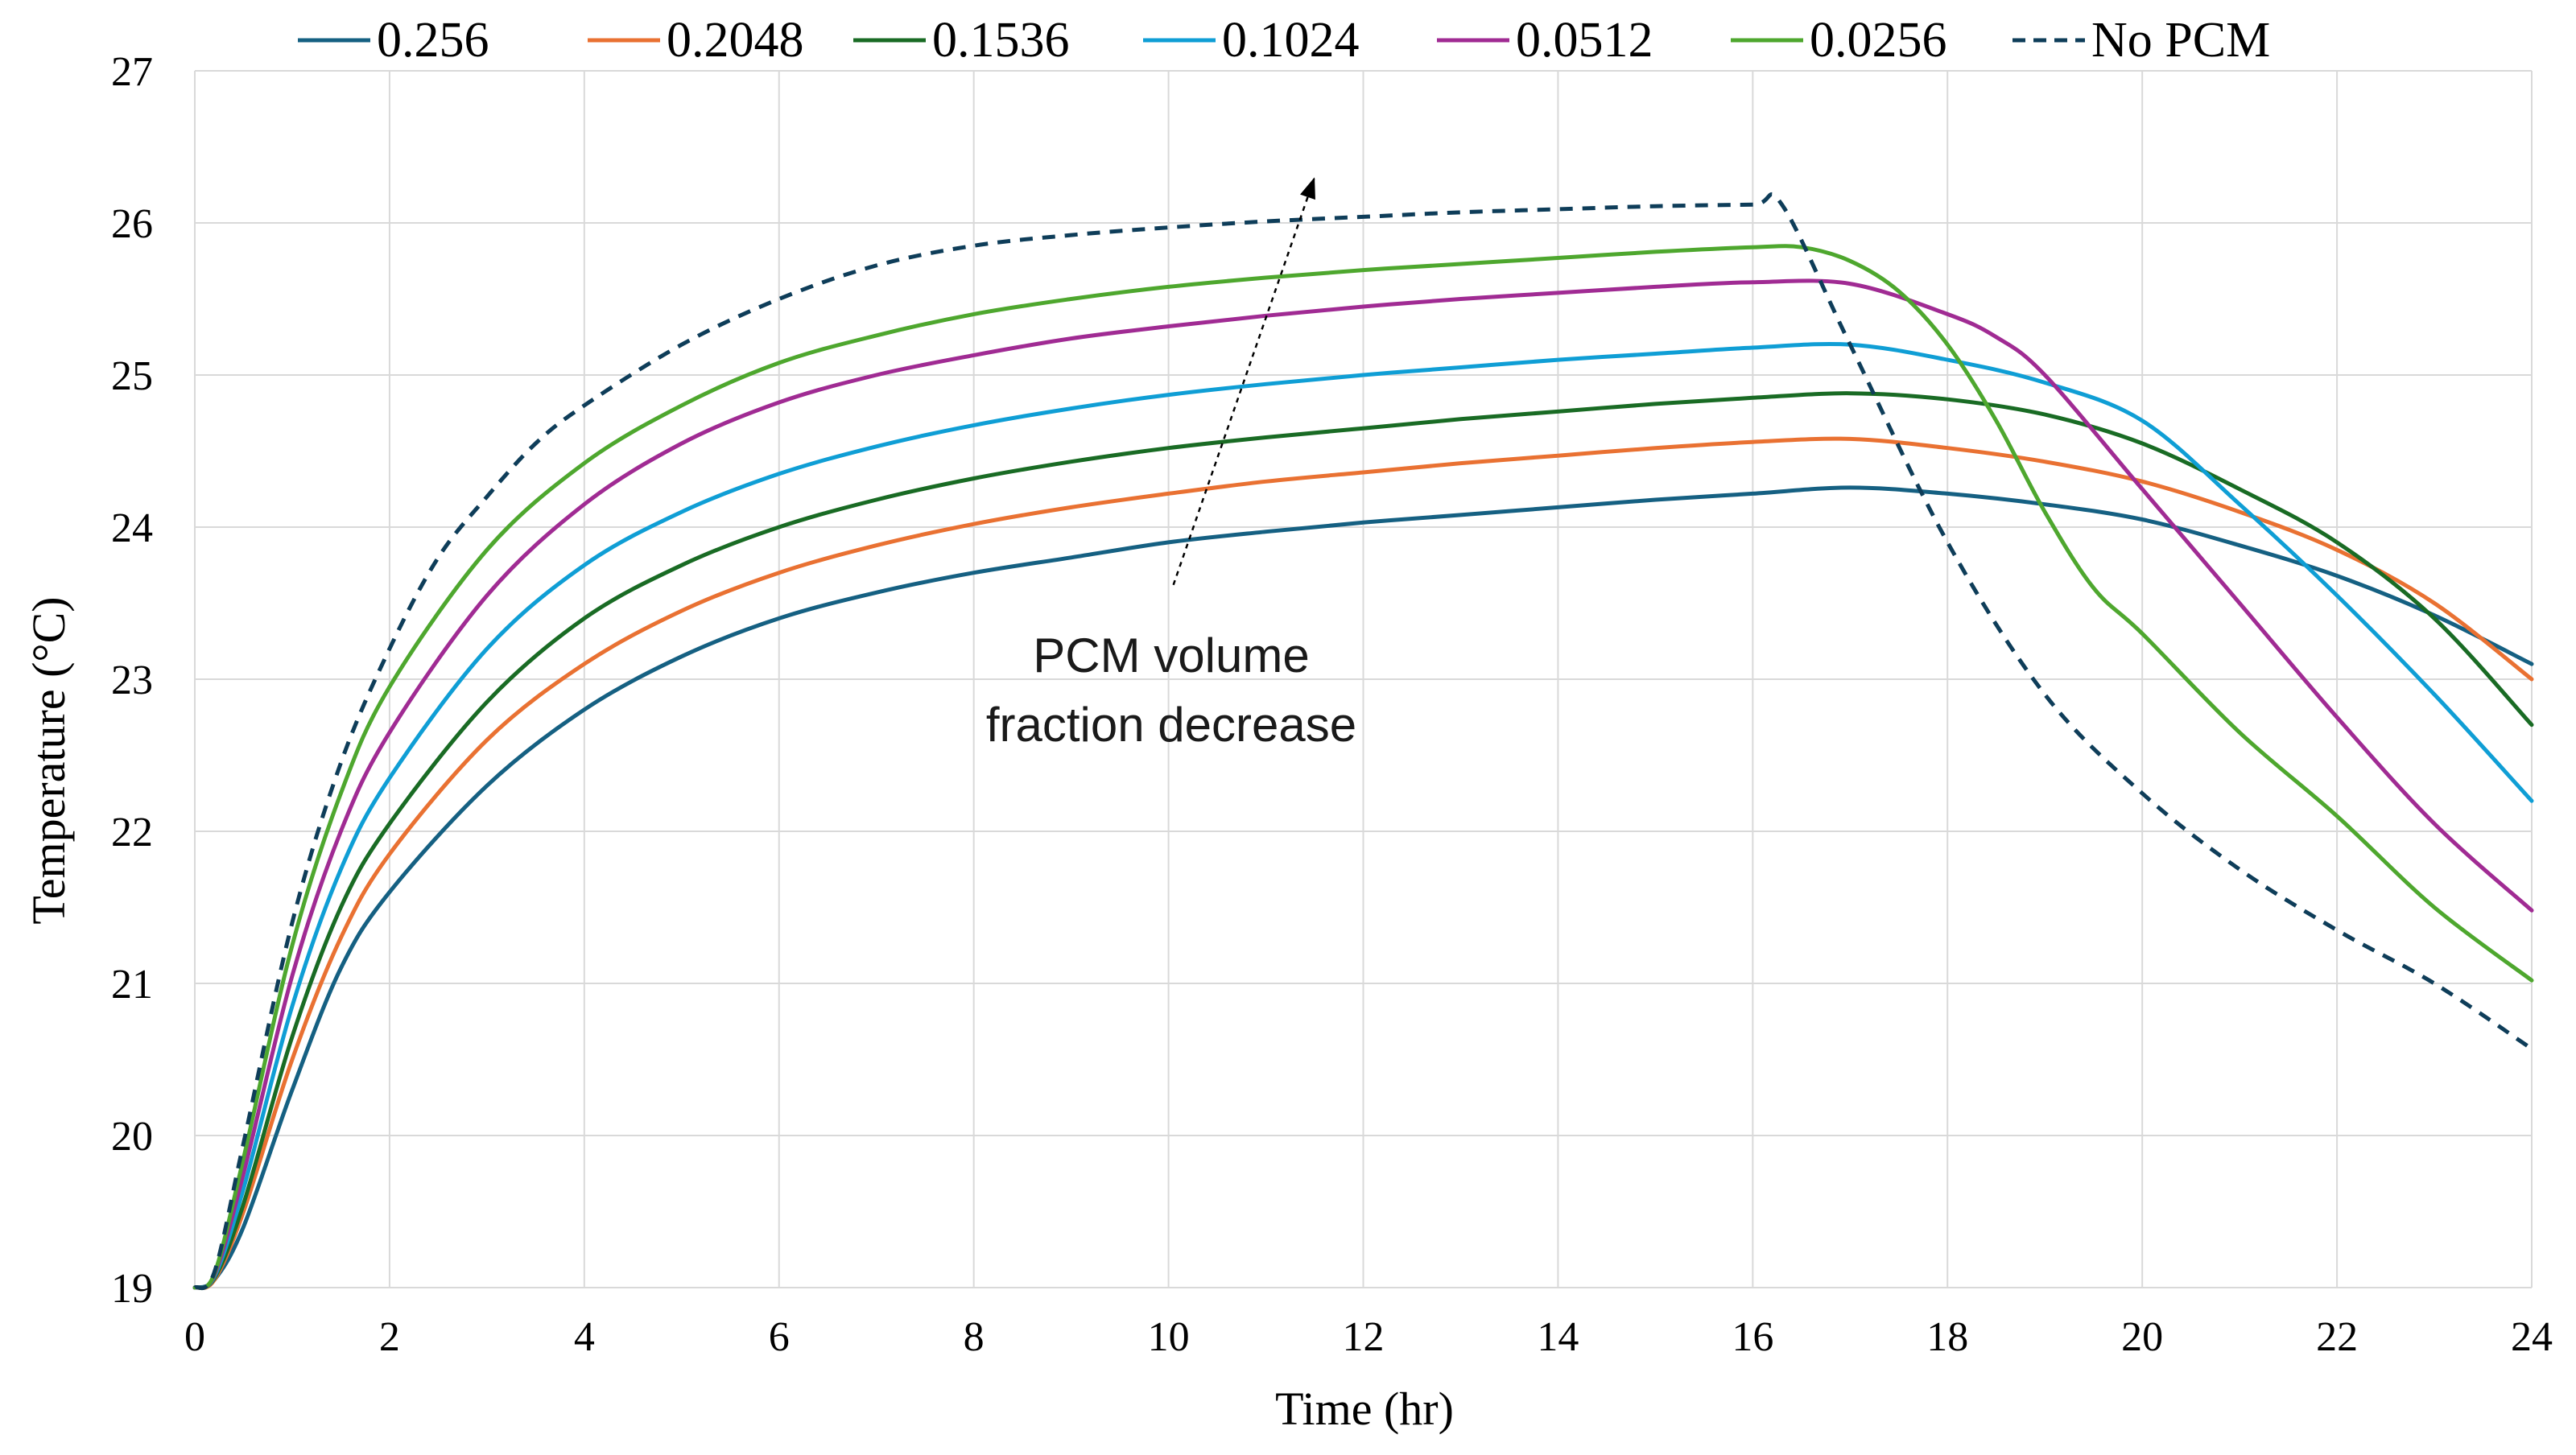 This screenshot has width=2576, height=1455. Describe the element at coordinates (132, 528) in the screenshot. I see `y-tick-label: 24` at that location.